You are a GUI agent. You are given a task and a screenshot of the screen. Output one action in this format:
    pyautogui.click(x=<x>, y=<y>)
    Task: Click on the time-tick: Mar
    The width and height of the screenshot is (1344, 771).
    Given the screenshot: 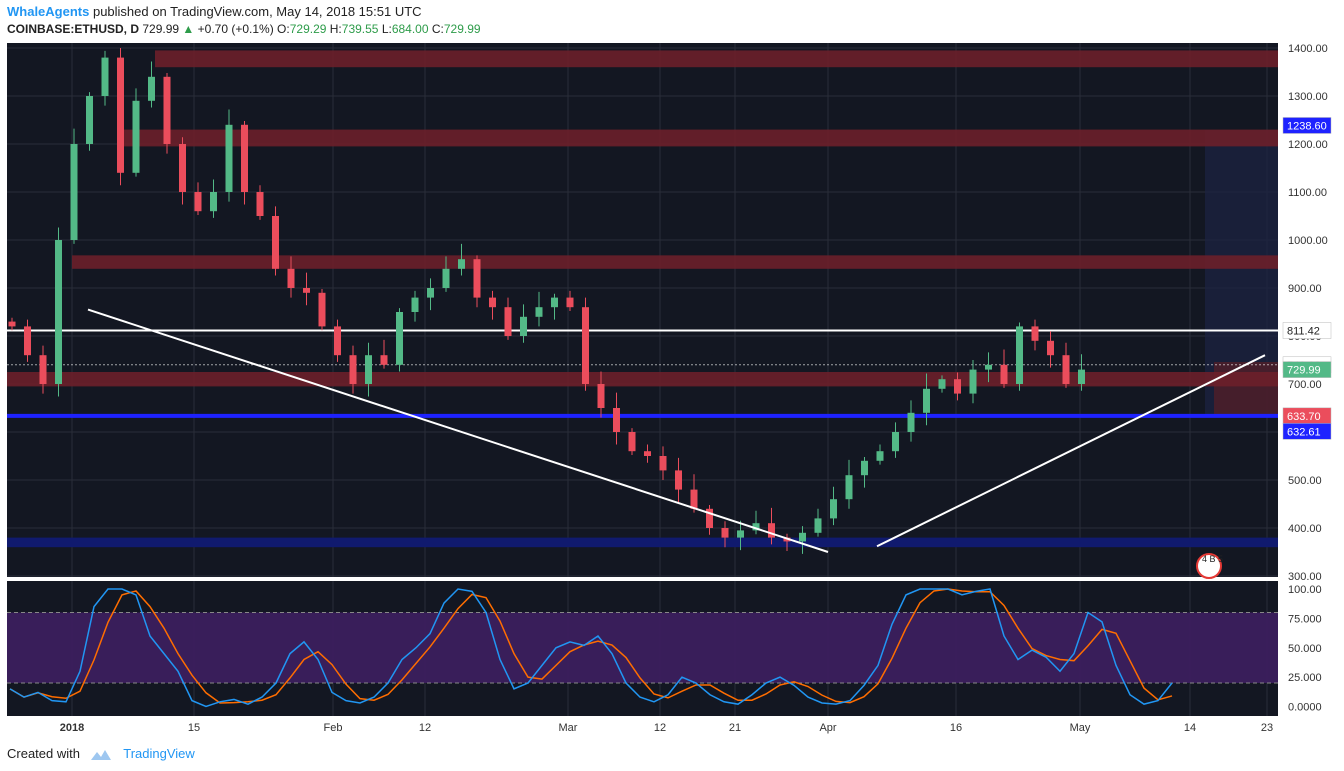 What is the action you would take?
    pyautogui.click(x=568, y=728)
    